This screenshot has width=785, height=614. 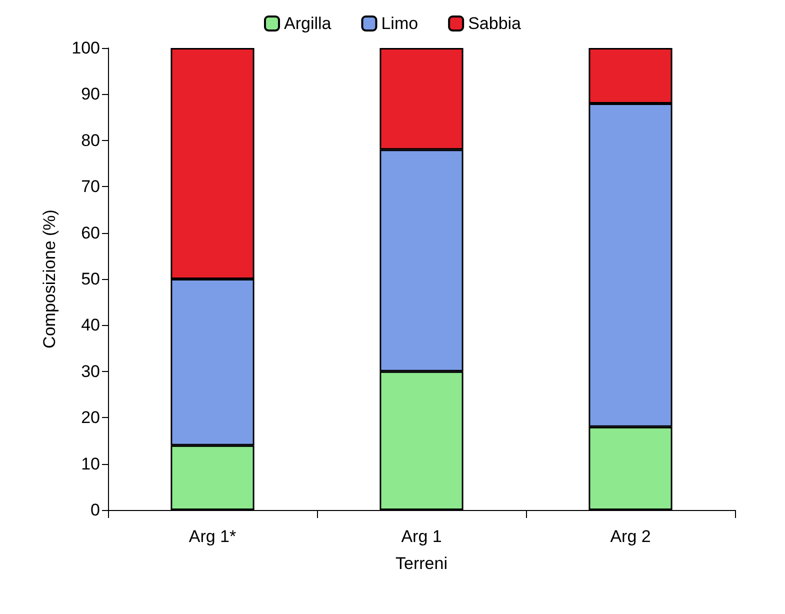 I want to click on y-tick-label: 0, so click(x=95, y=510).